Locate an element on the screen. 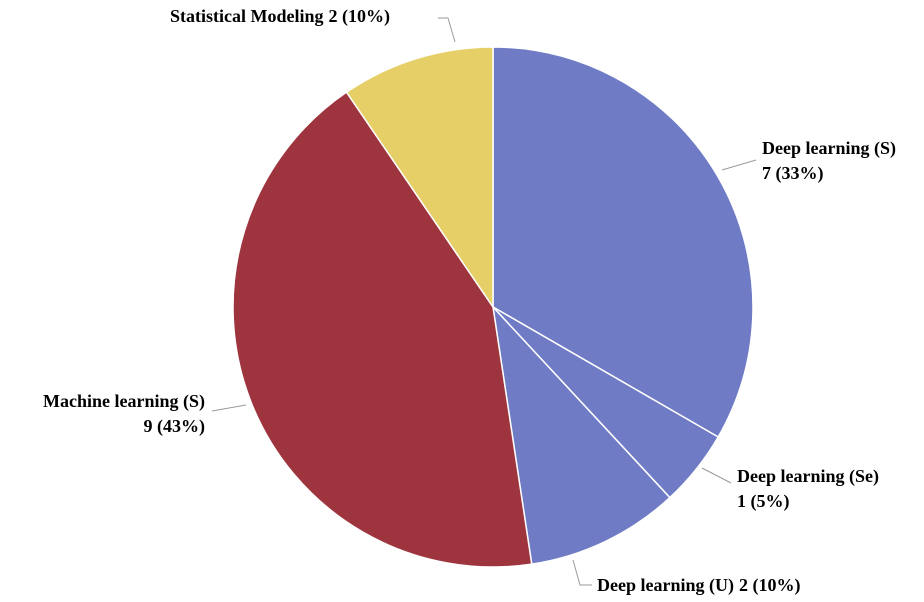  slice-label: Deep learning (S) is located at coordinates (829, 148).